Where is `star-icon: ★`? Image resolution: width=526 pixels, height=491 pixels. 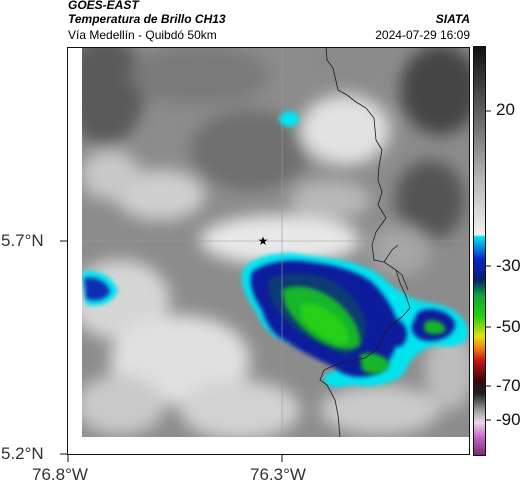
star-icon: ★ is located at coordinates (263, 241).